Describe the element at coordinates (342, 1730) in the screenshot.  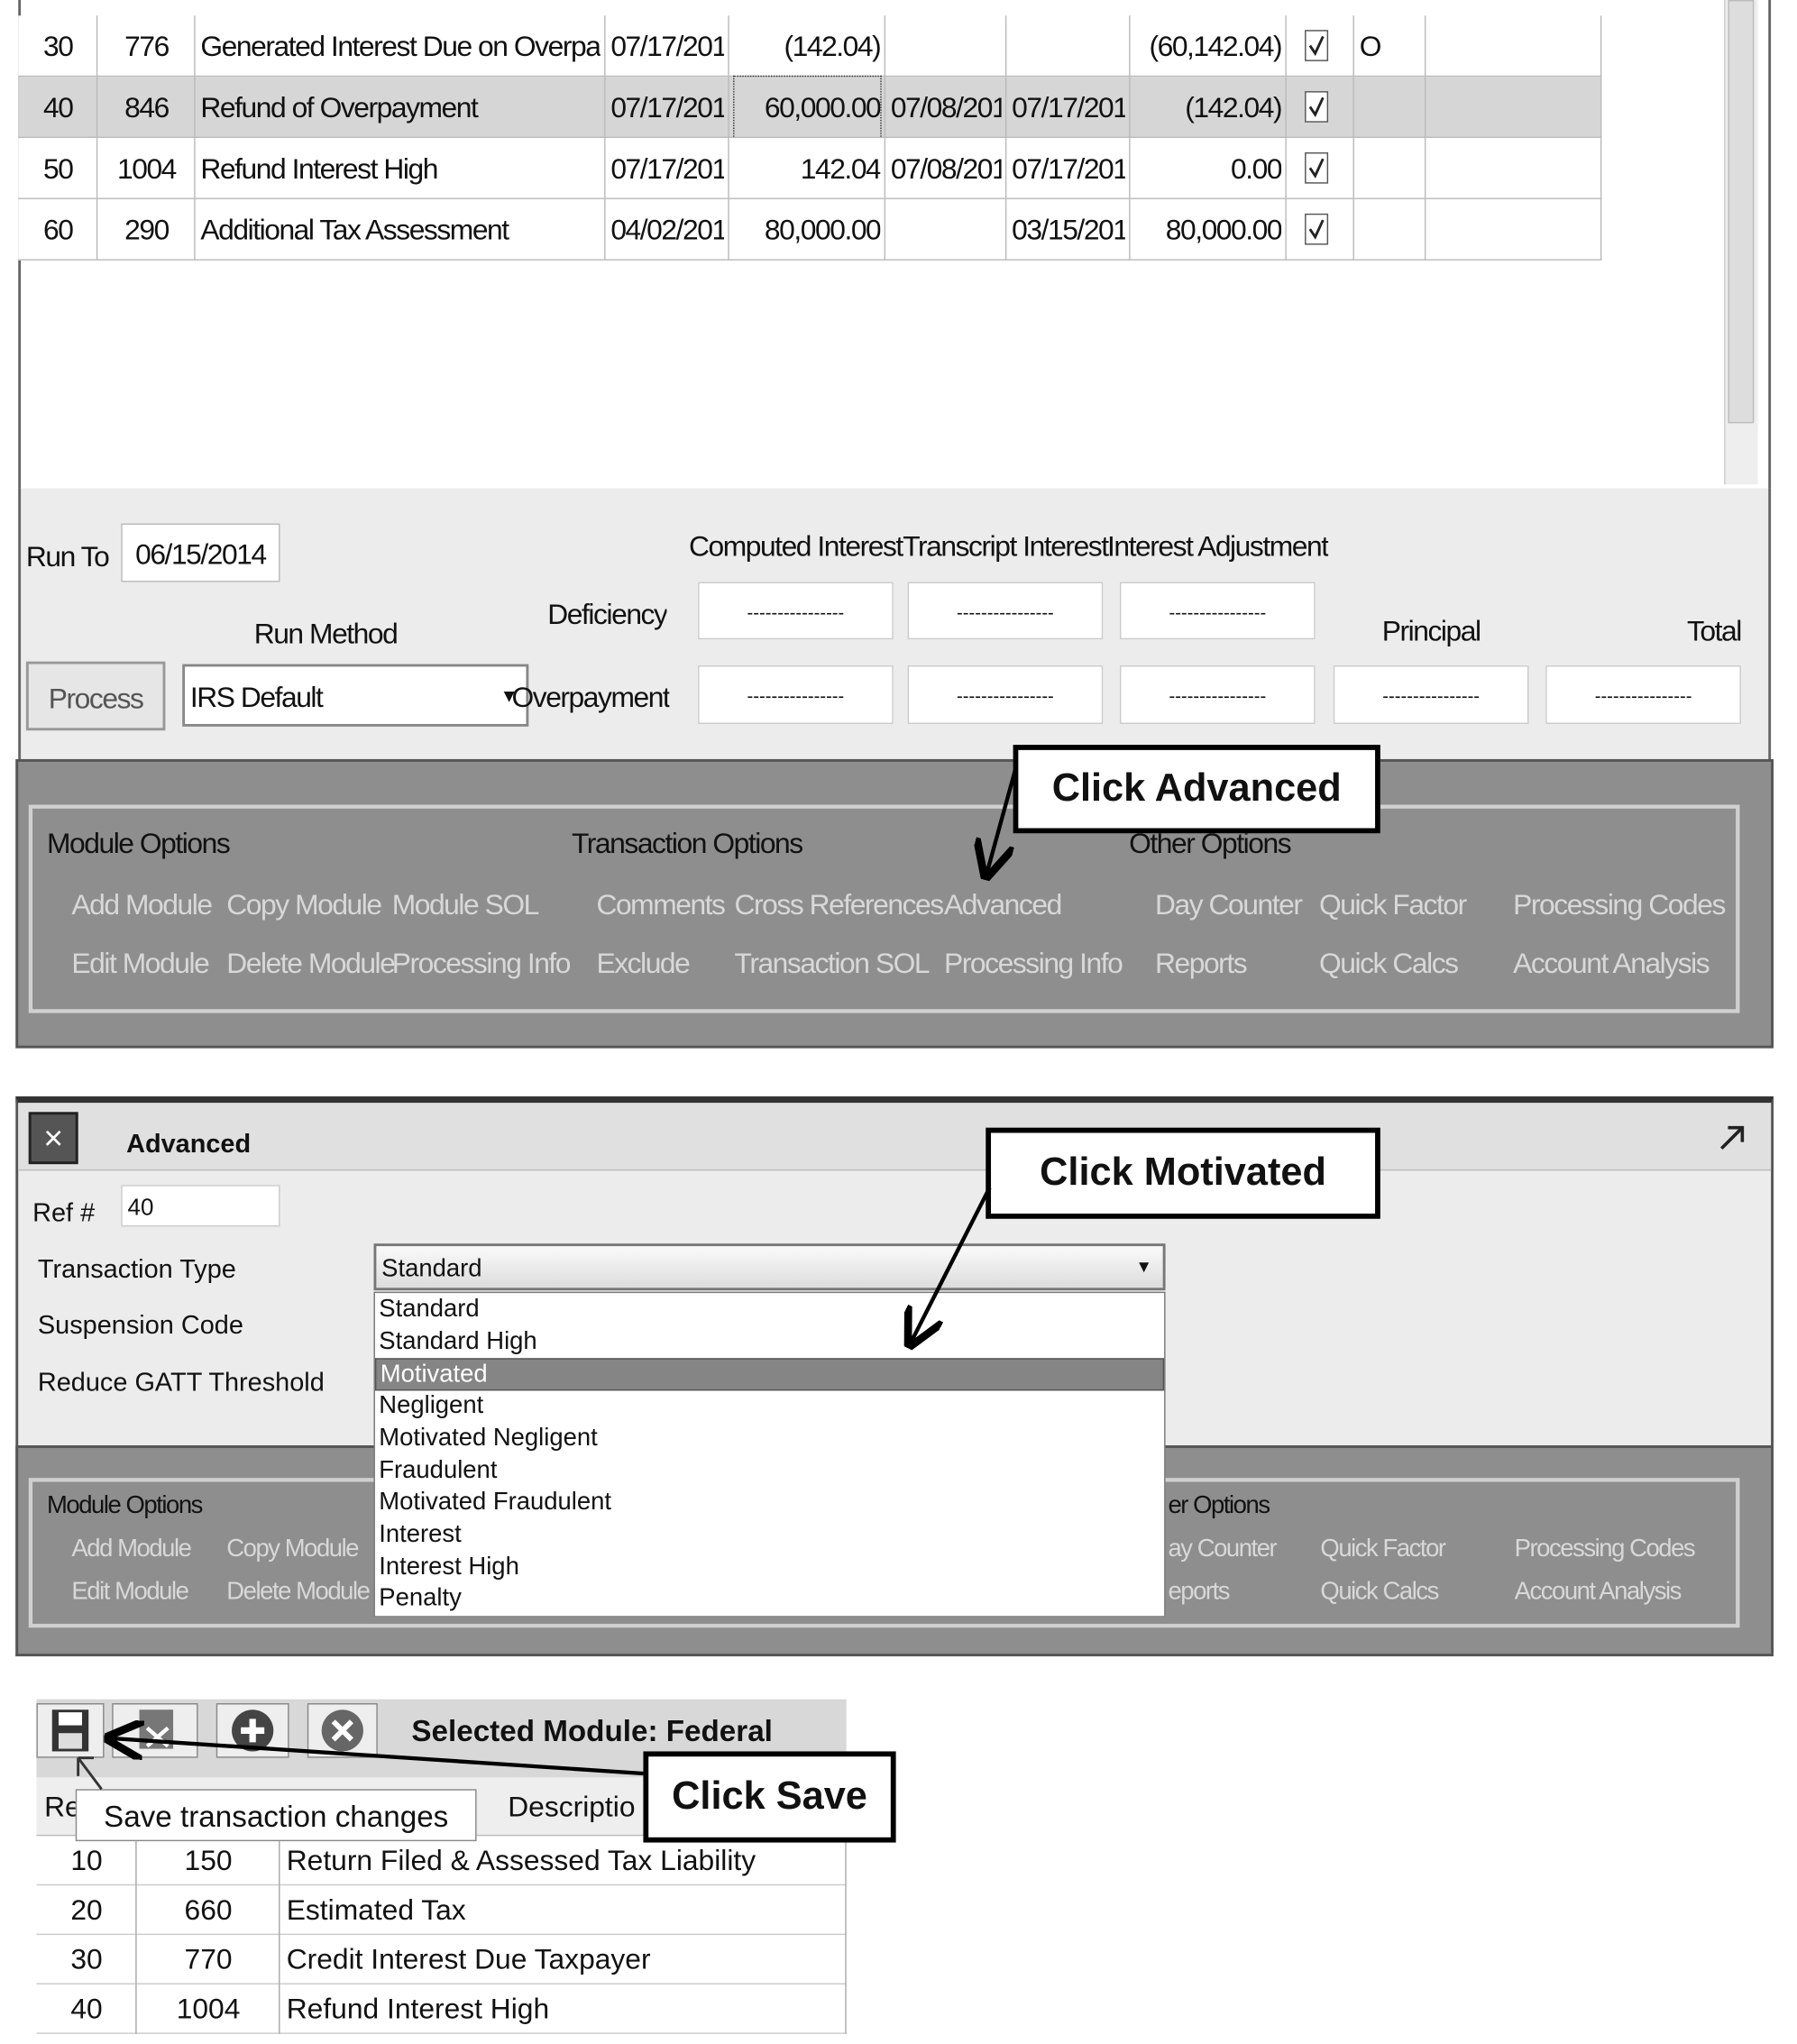
I see `delete-button` at that location.